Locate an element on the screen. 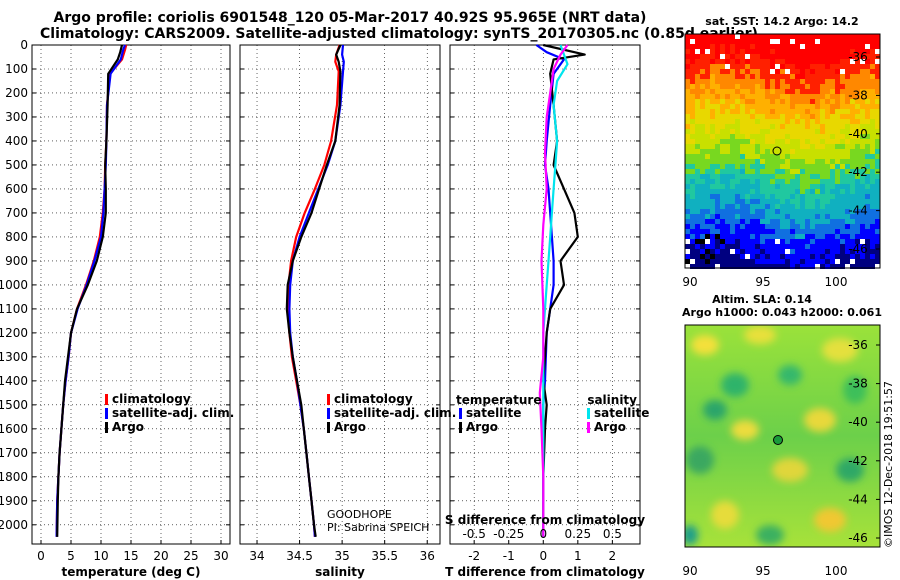 The height and width of the screenshot is (580, 900). legend-label: Argo is located at coordinates (610, 427).